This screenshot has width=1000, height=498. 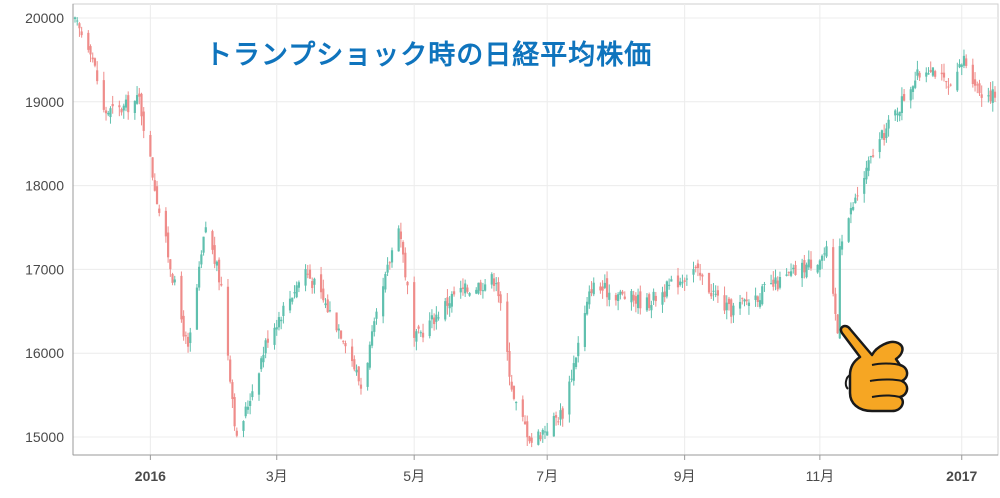 I want to click on chart-title: トランプショック時の日経平均株価, so click(x=429, y=55).